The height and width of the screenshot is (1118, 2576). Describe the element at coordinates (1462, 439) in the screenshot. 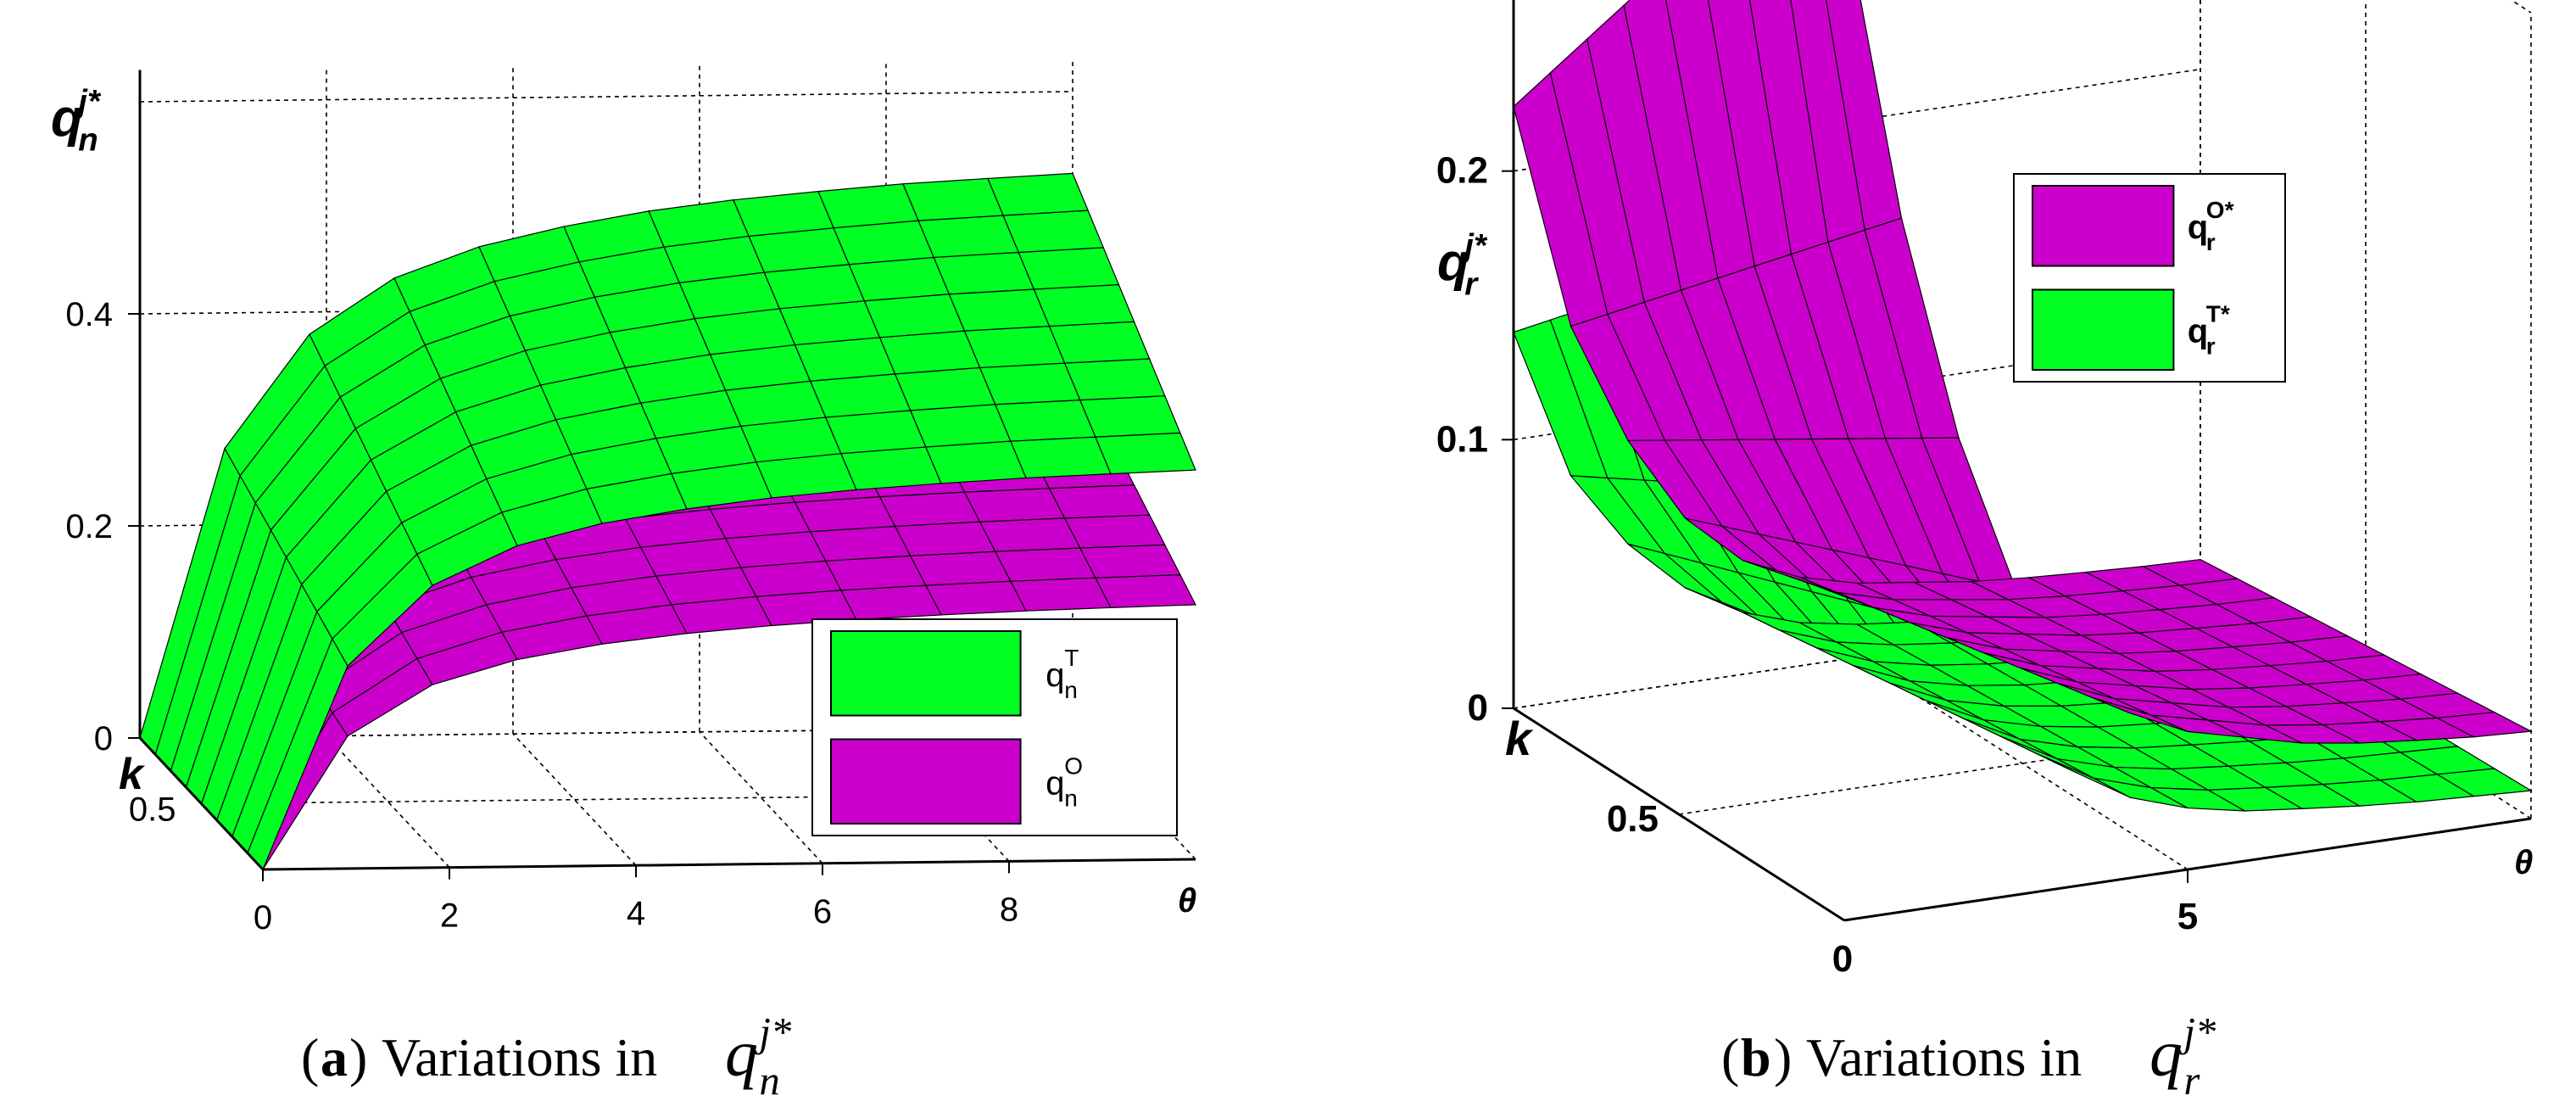

I see `z-tick-label: 0.1` at that location.